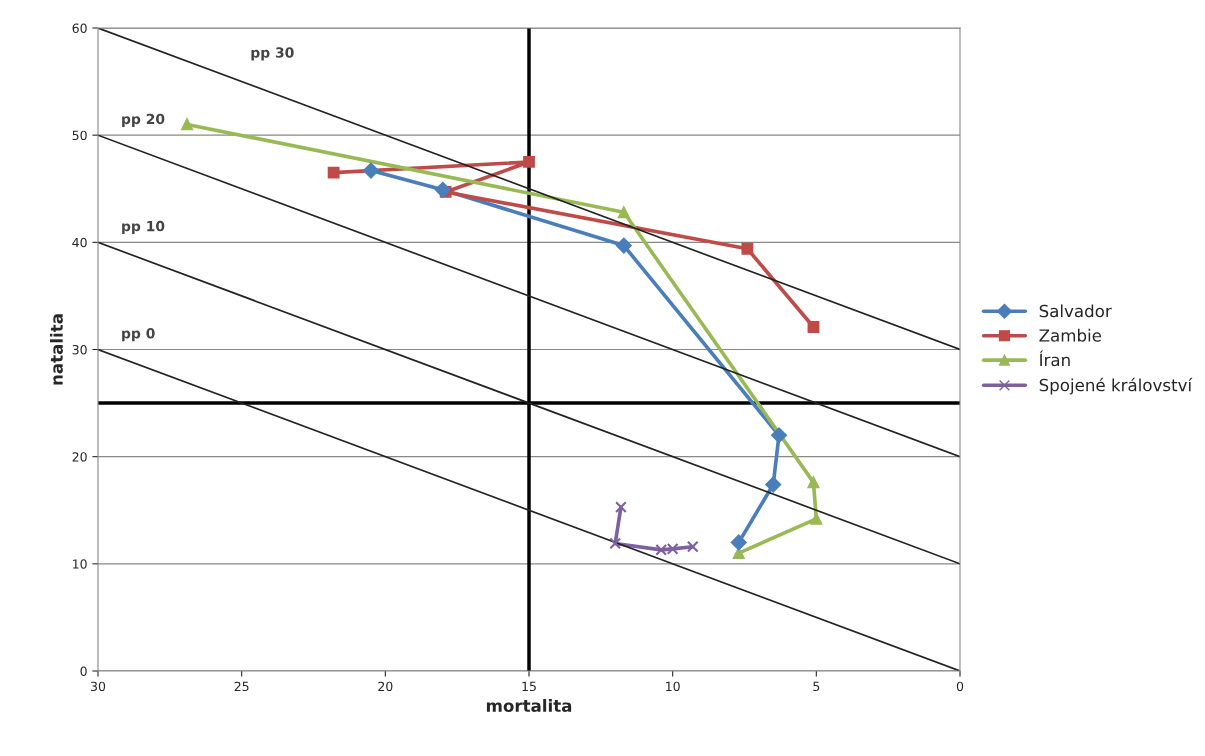 The width and height of the screenshot is (1205, 756). What do you see at coordinates (1116, 386) in the screenshot?
I see `legend-label: Spojené království` at bounding box center [1116, 386].